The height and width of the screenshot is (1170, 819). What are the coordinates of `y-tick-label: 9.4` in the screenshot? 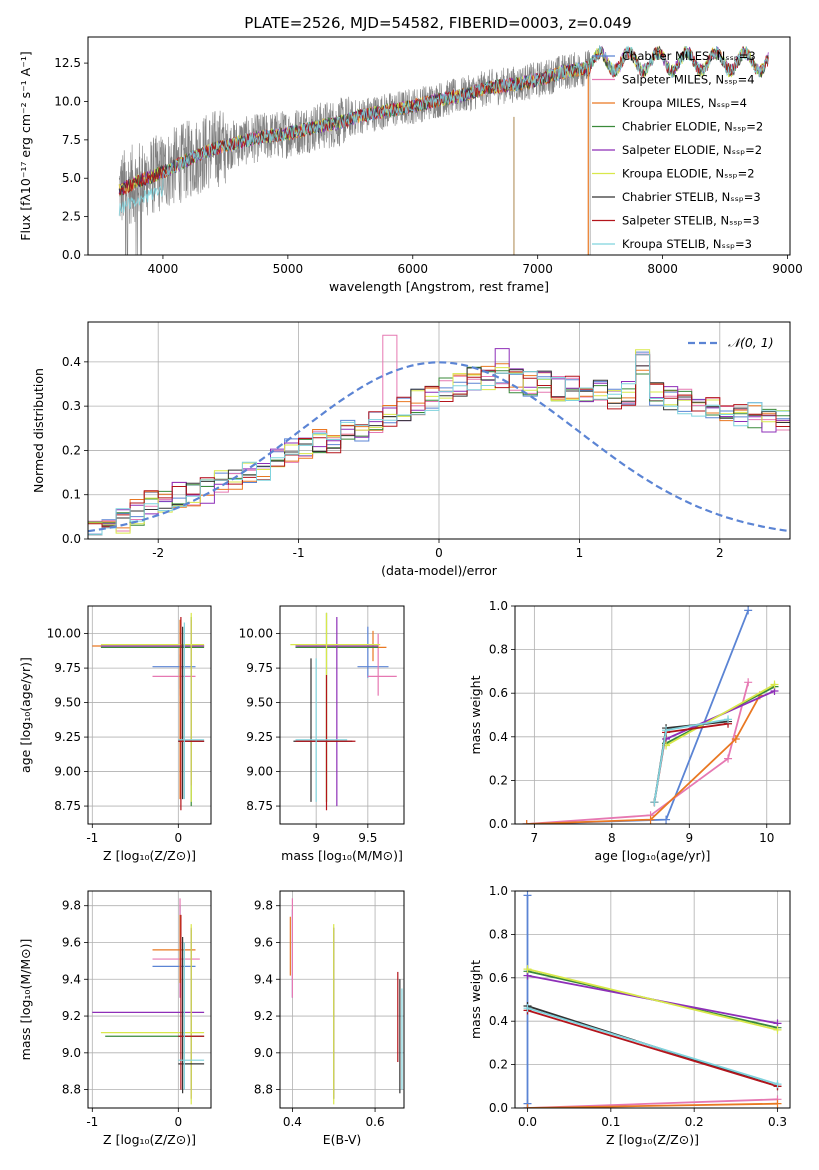 It's located at (263, 979).